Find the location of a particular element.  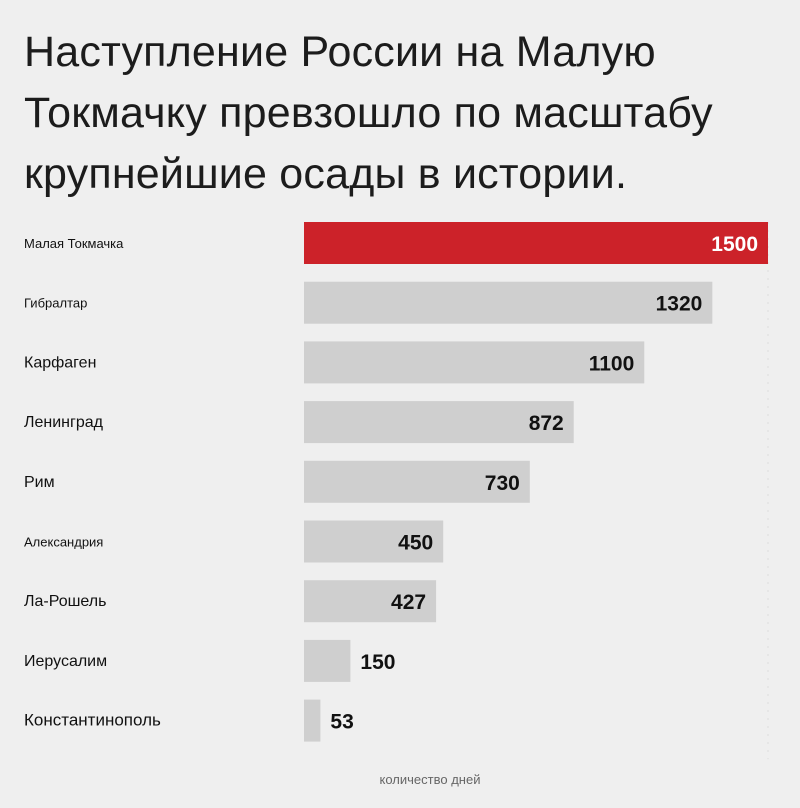

category-label: Карфаген is located at coordinates (60, 362).